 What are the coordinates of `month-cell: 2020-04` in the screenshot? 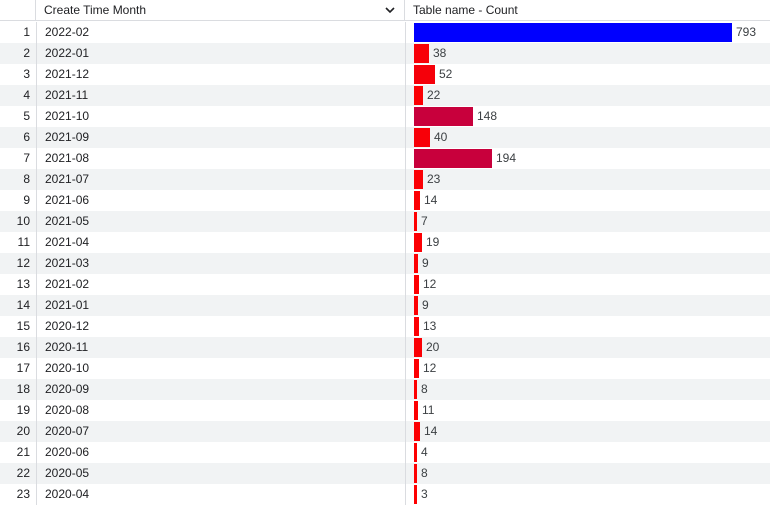 It's located at (67, 494).